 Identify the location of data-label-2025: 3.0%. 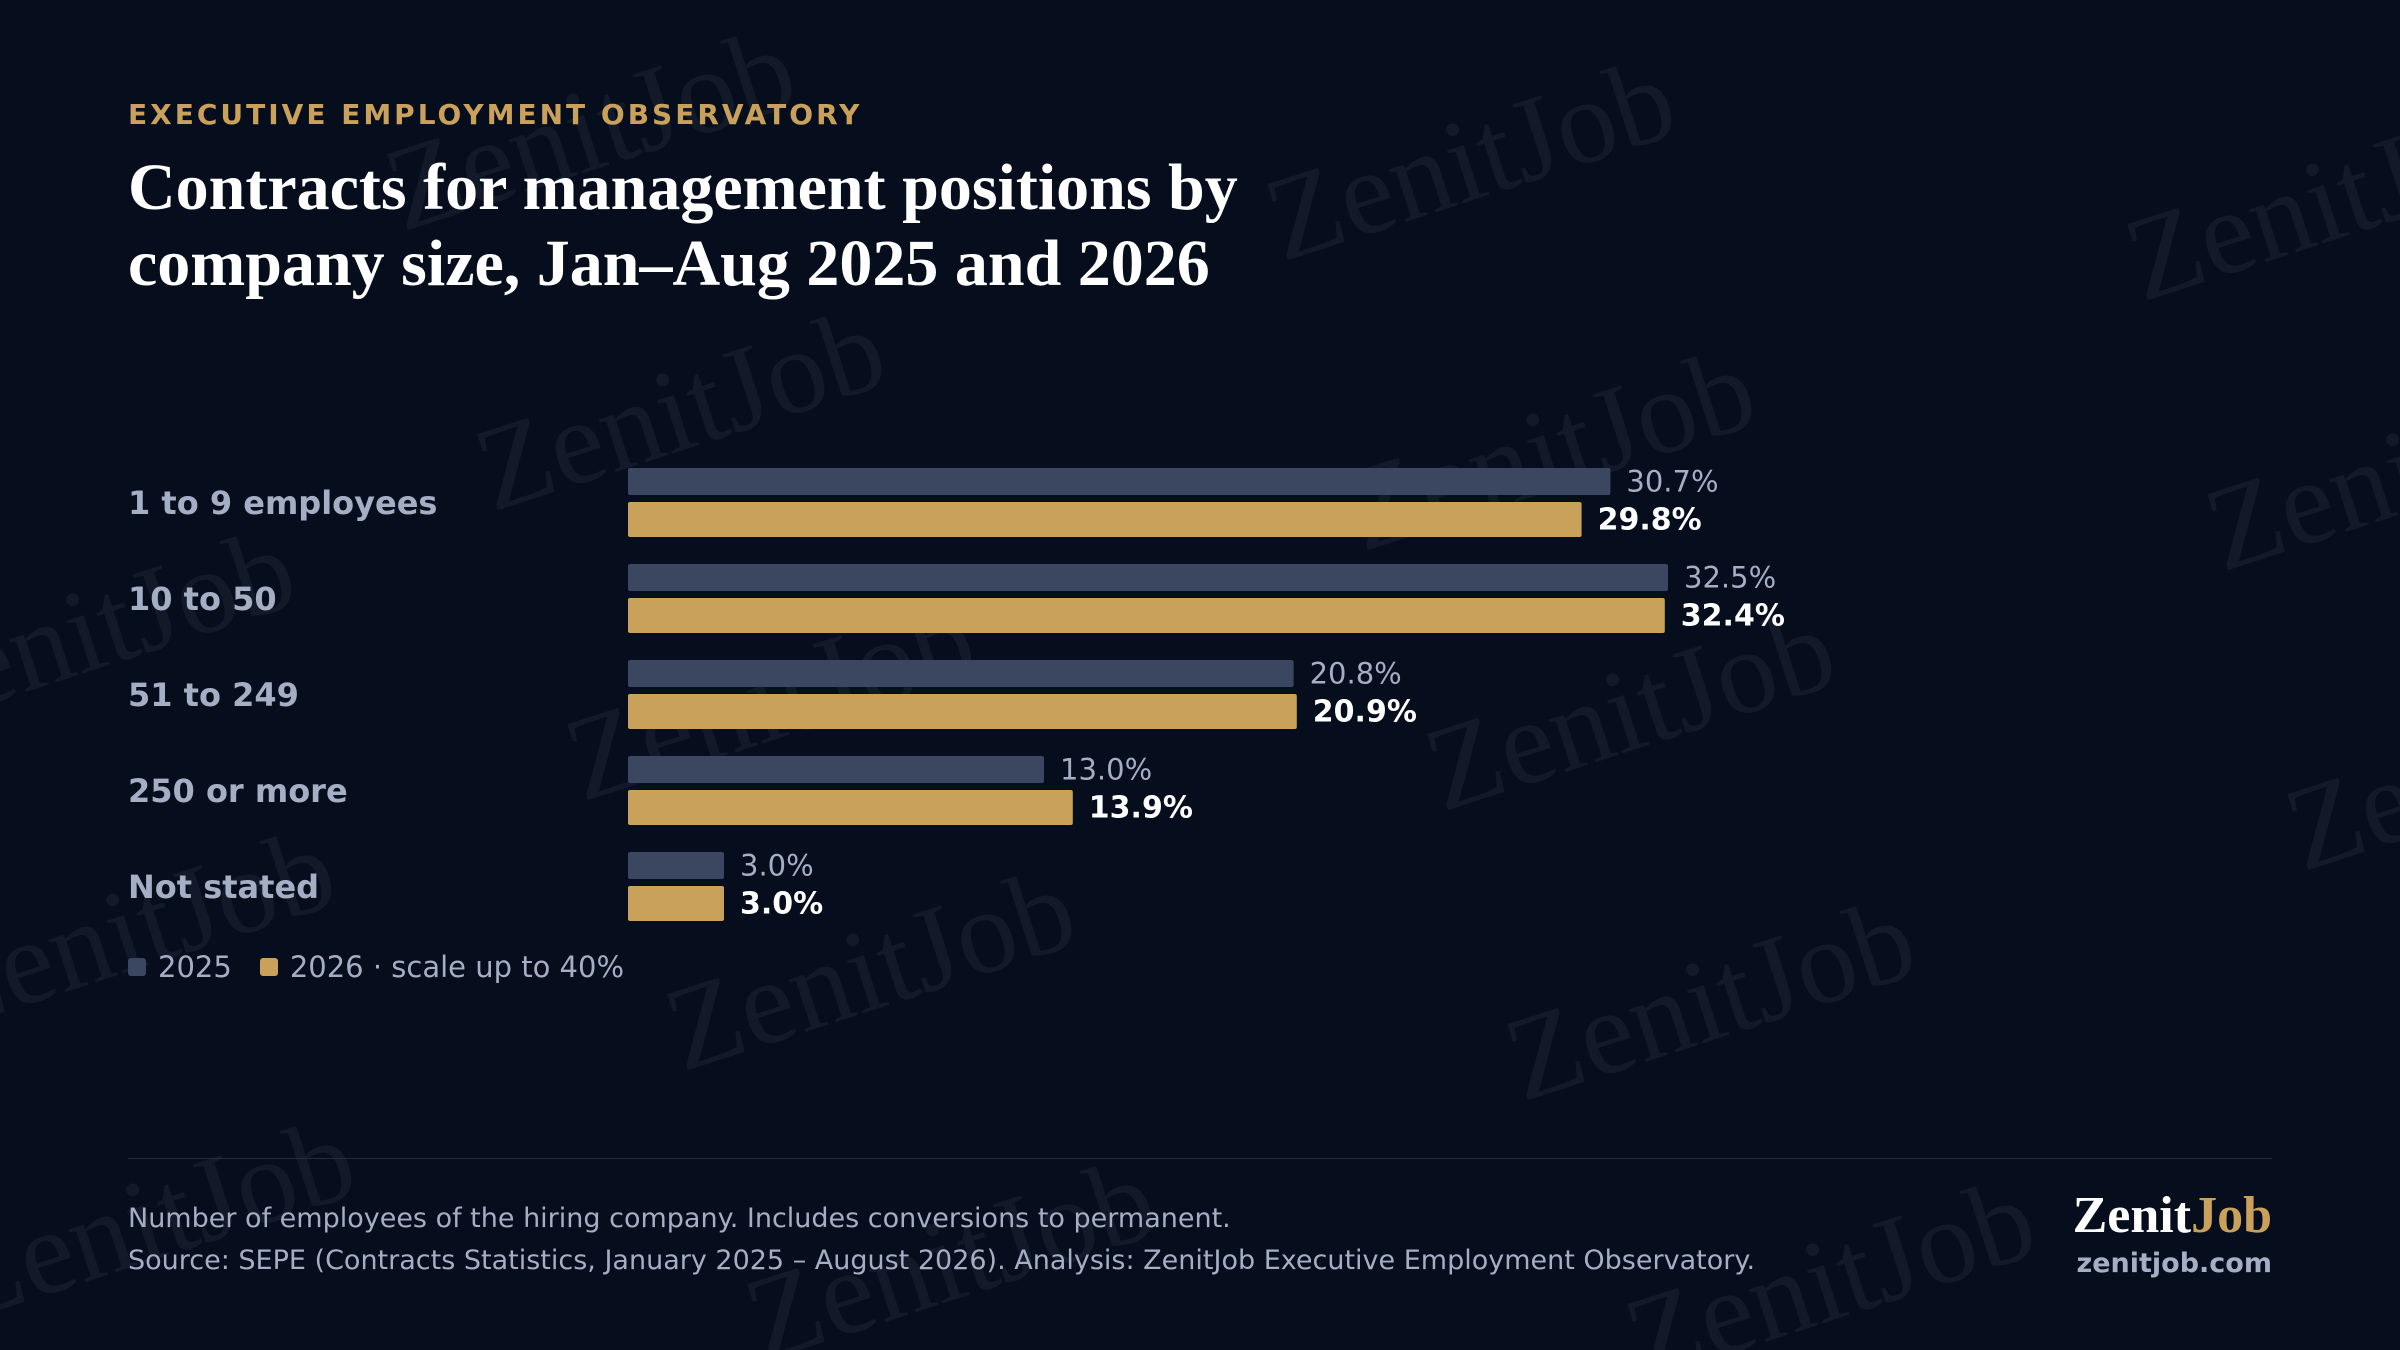
(777, 866).